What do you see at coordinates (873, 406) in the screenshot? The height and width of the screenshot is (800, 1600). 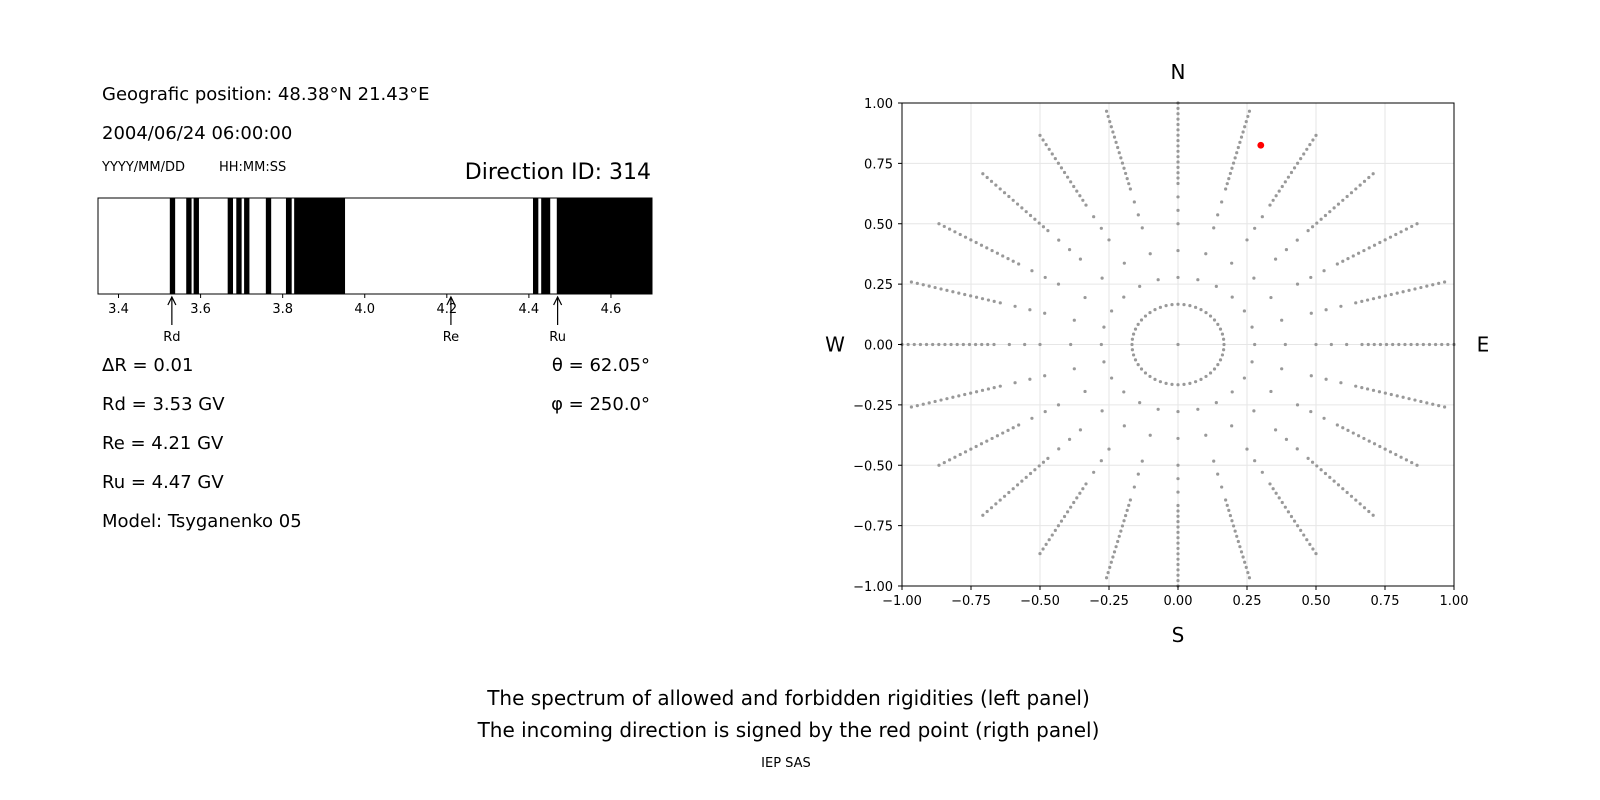 I see `y-tick-label: −0.25` at bounding box center [873, 406].